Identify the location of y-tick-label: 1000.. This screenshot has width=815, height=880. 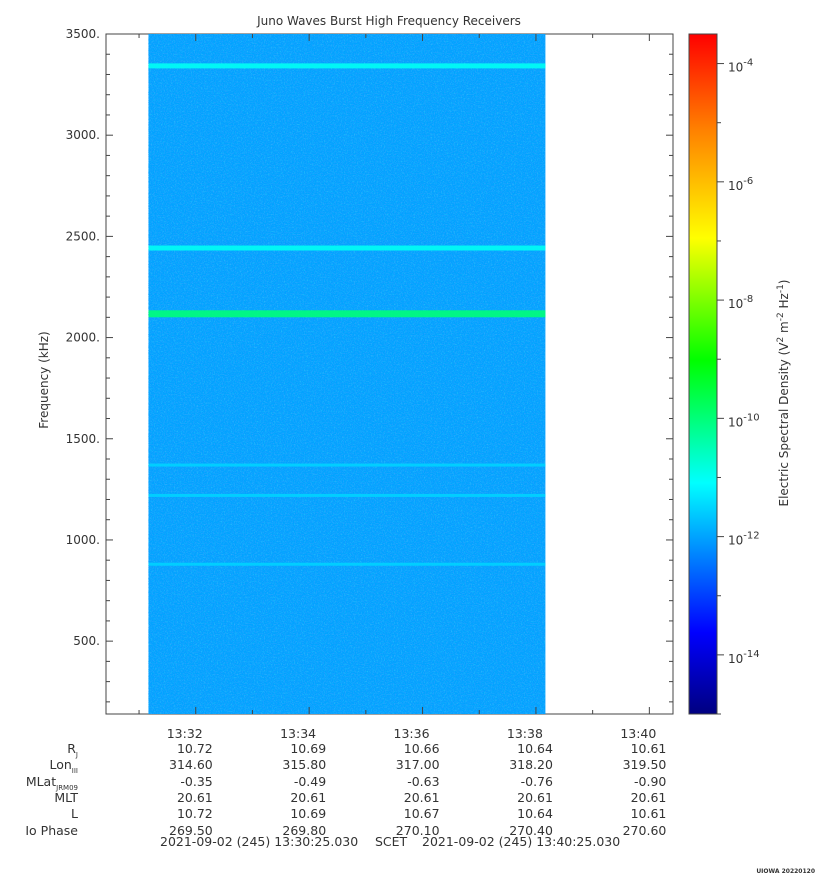
(83, 540).